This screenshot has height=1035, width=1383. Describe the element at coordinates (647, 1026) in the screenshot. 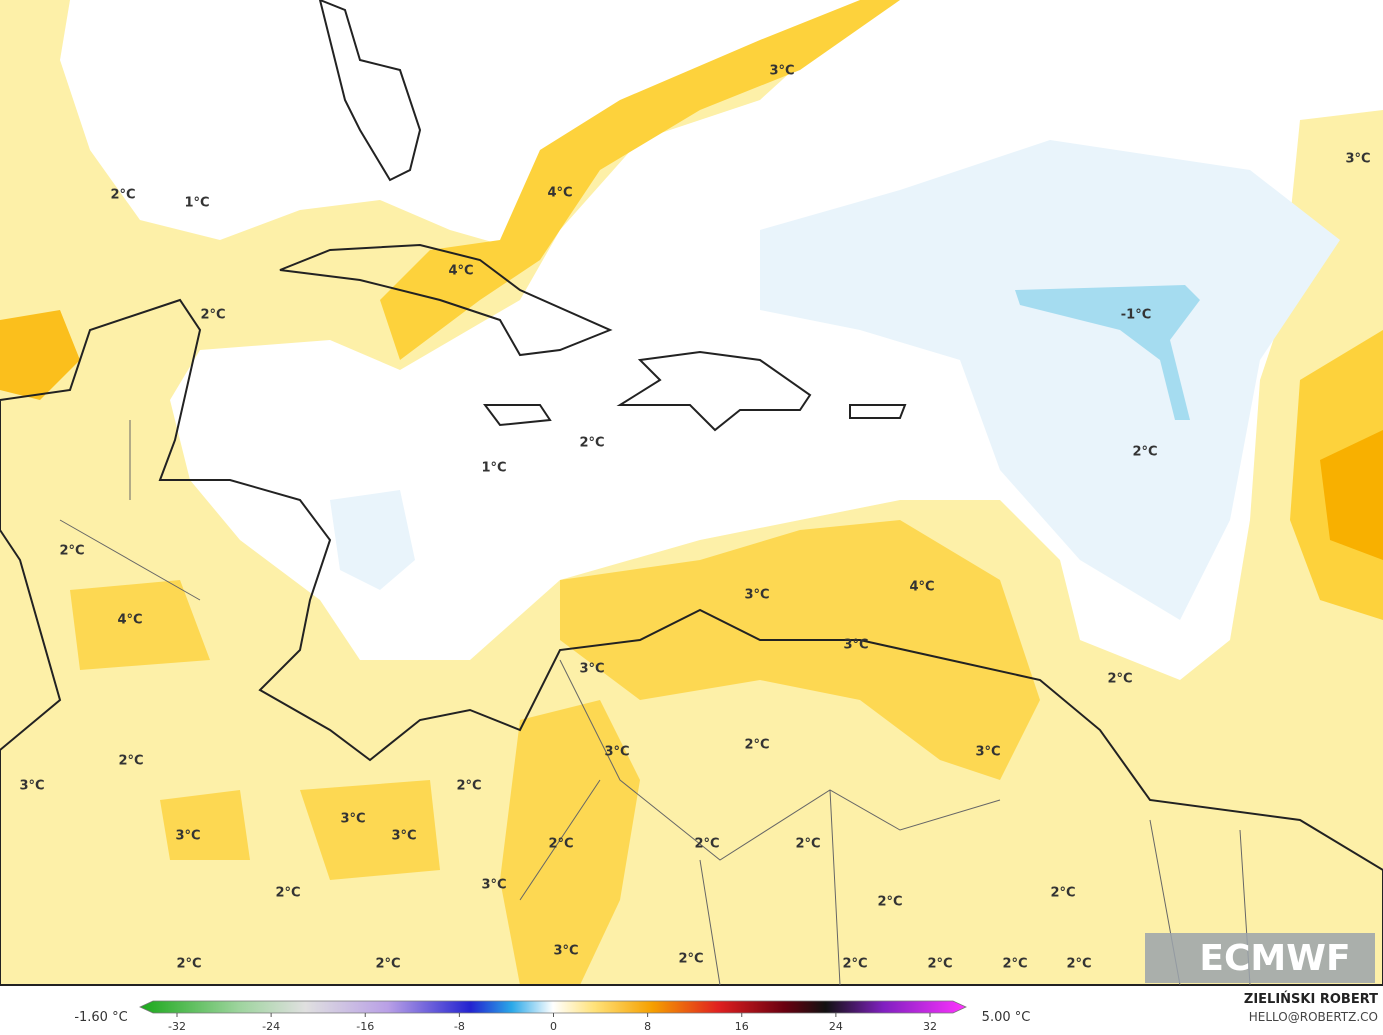

I see `colorbar-tick-label: 8` at that location.